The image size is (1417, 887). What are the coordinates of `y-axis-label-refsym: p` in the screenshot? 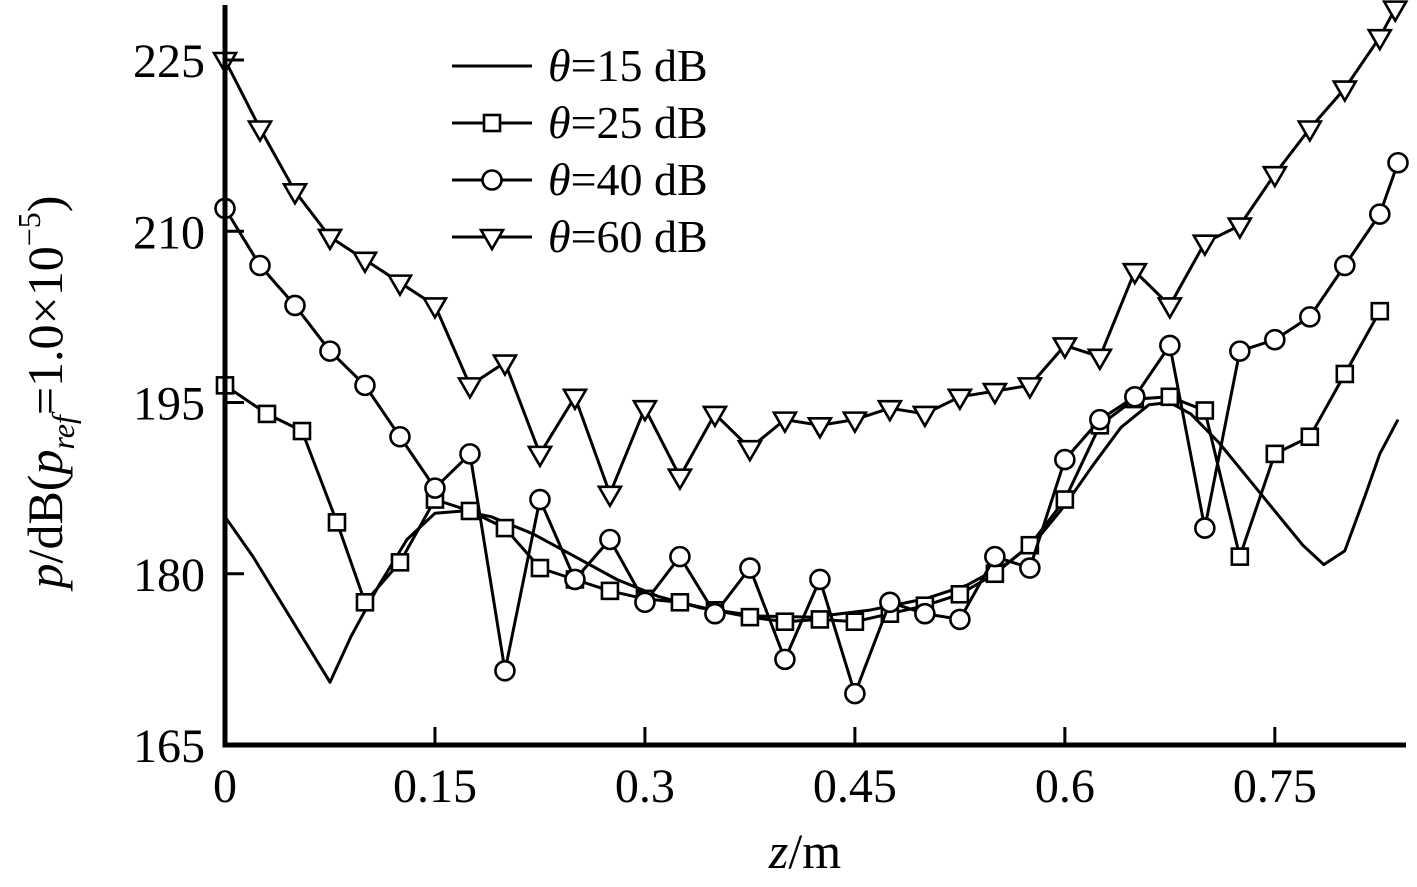 It's located at (45, 464).